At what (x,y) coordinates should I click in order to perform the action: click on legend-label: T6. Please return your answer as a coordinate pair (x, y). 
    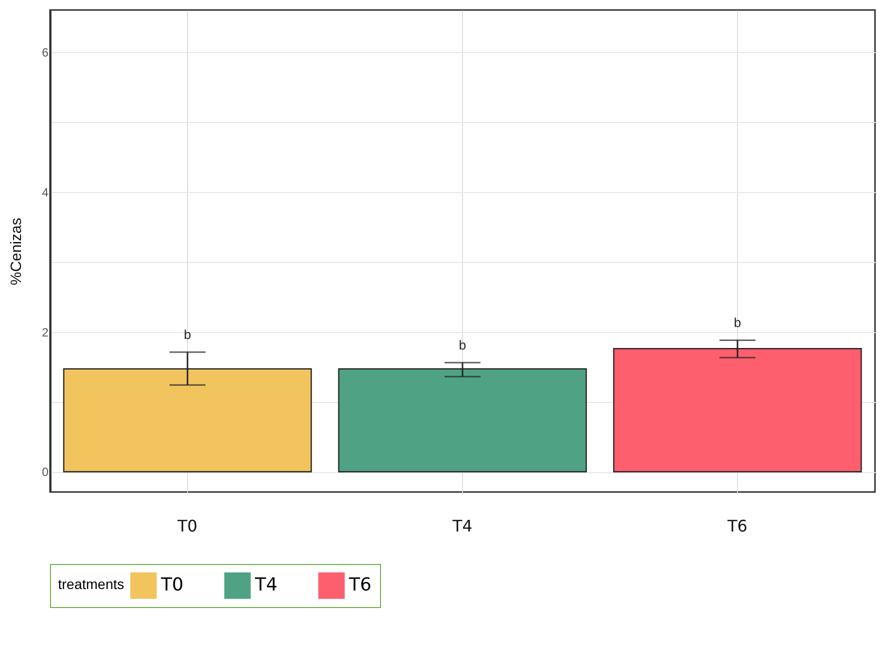
    Looking at the image, I should click on (360, 585).